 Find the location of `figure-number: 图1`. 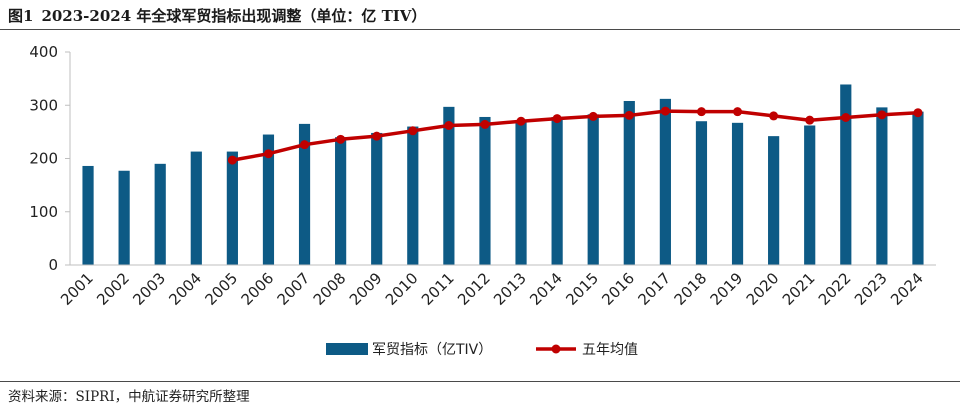

figure-number: 图1 is located at coordinates (21, 16).